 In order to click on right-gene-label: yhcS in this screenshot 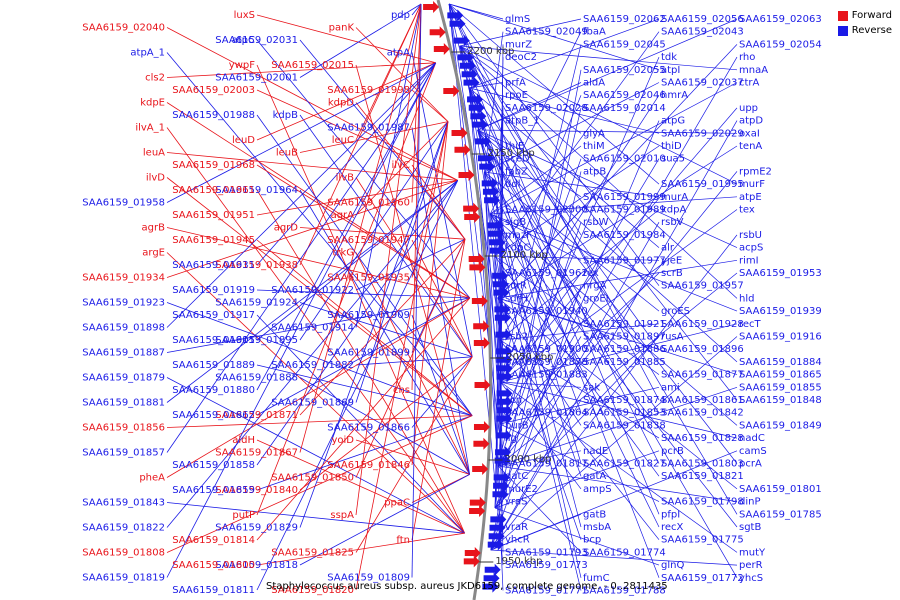, I will do `click(751, 578)`.